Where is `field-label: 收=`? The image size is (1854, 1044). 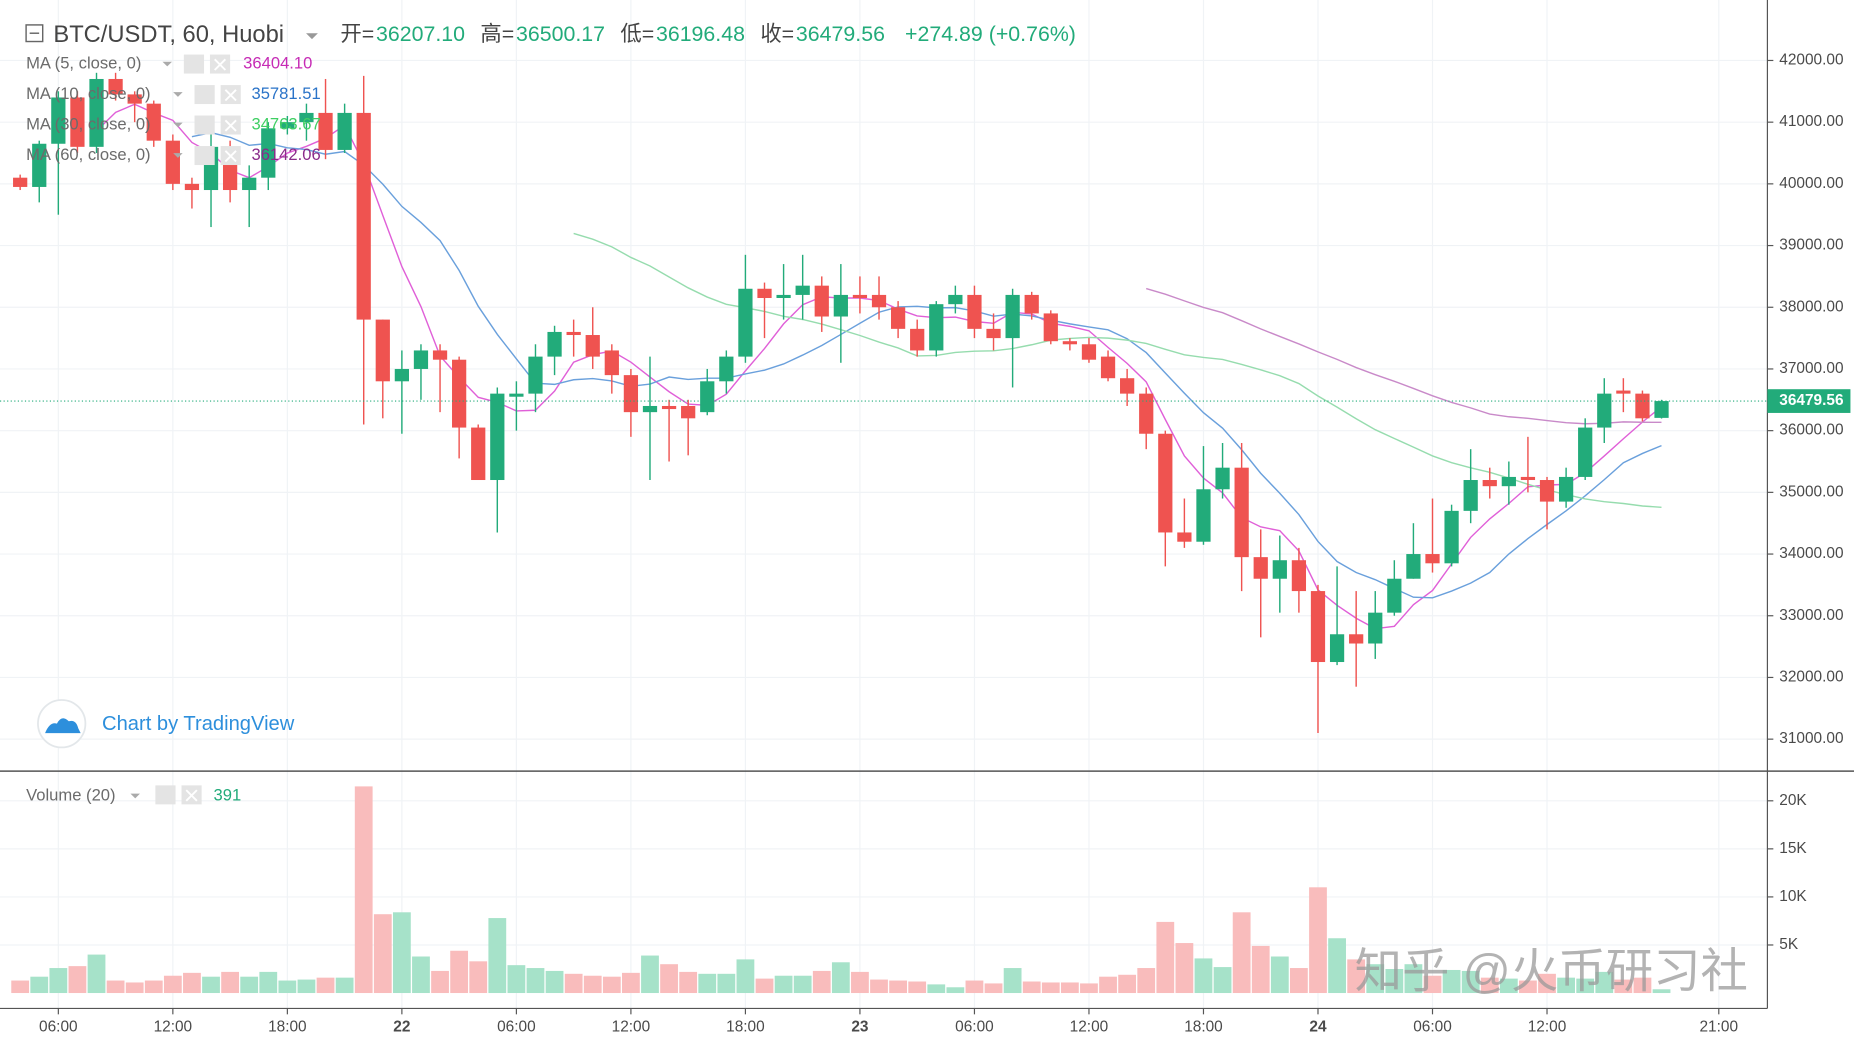
field-label: 收= is located at coordinates (777, 34).